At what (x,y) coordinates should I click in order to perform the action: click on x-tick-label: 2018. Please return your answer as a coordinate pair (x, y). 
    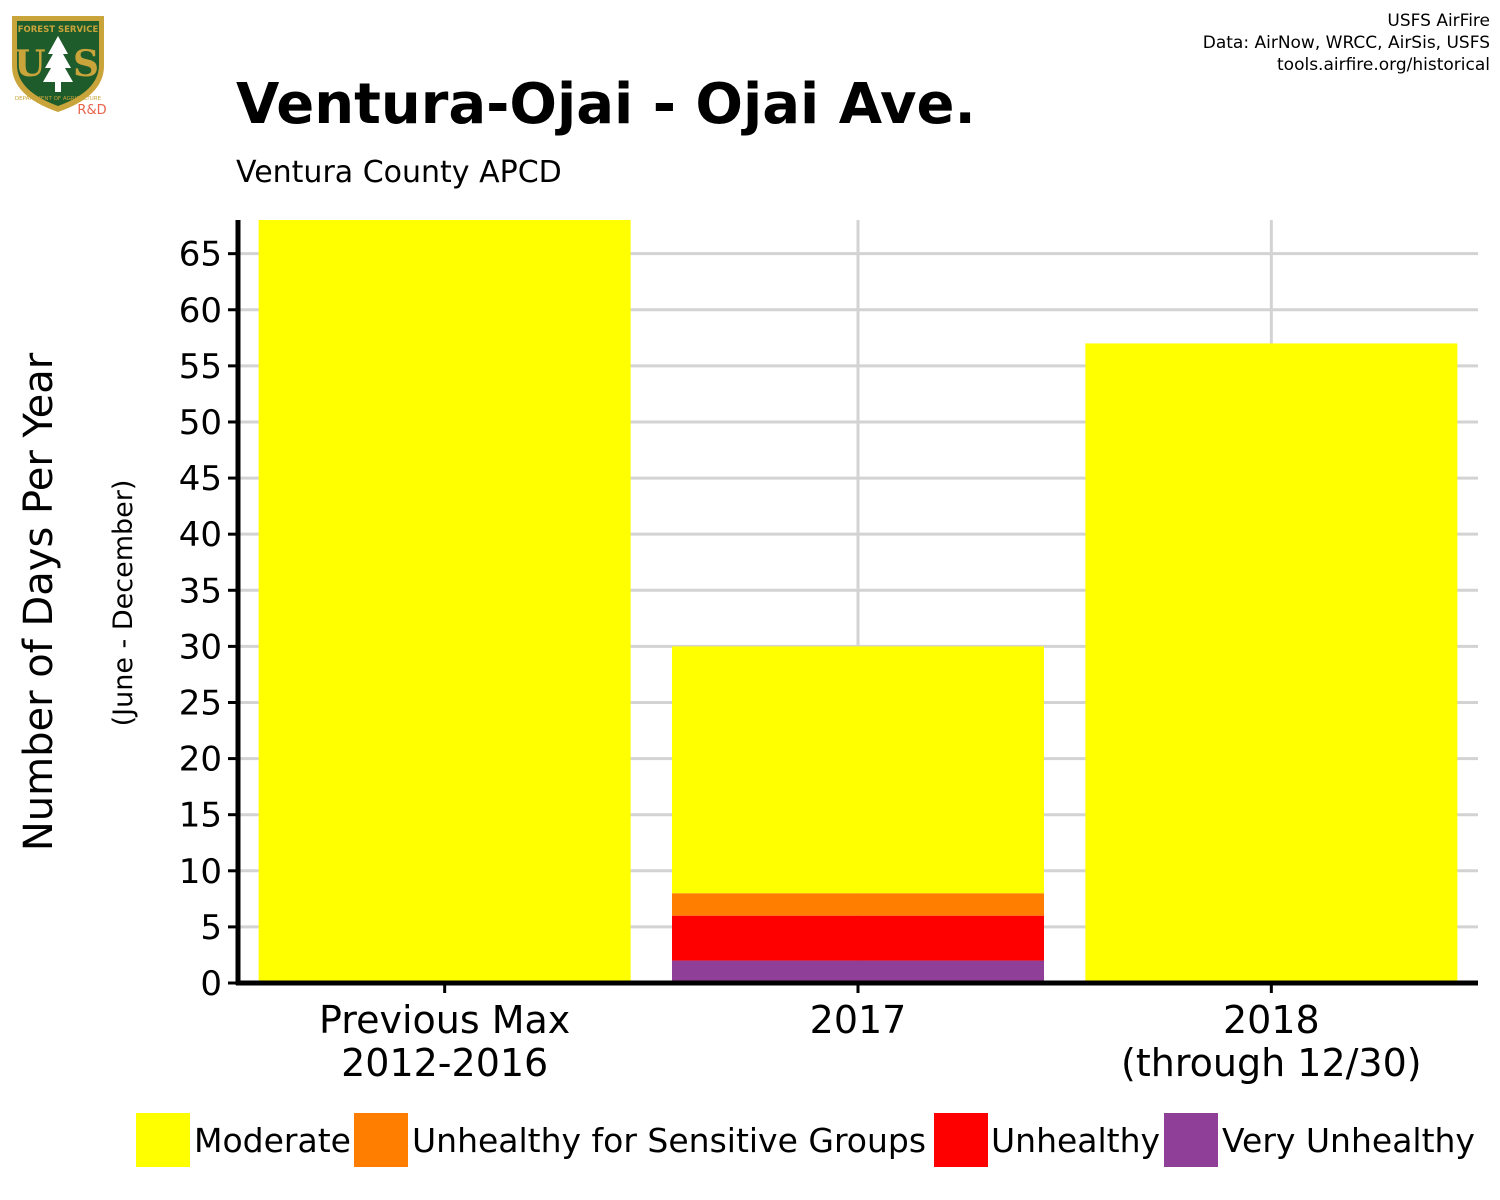
    Looking at the image, I should click on (1271, 1020).